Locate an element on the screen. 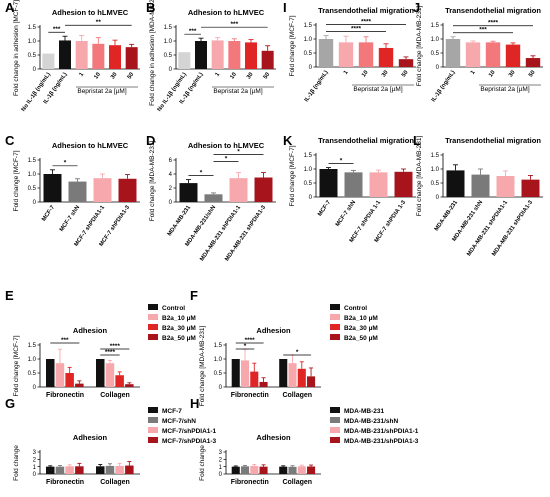  category-label: 30 is located at coordinates (114, 76).